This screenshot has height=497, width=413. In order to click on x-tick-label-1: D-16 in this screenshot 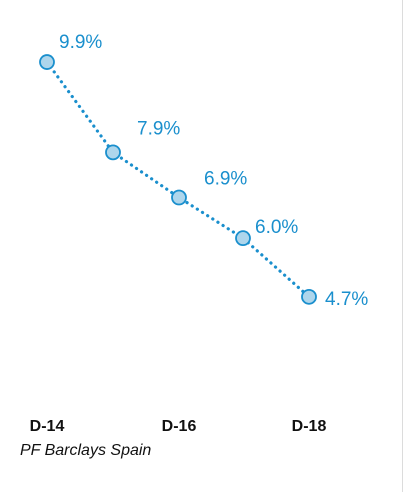, I will do `click(179, 426)`.